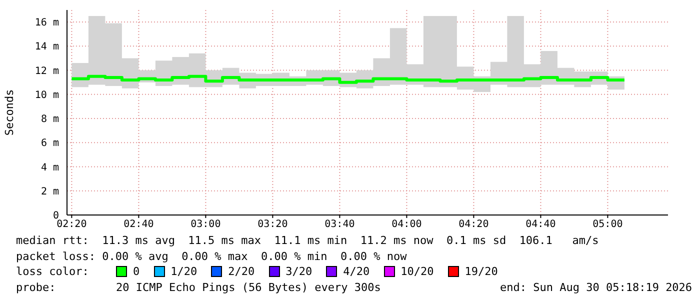 The height and width of the screenshot is (297, 697). Describe the element at coordinates (46, 95) in the screenshot. I see `y-tick-label: 10 m` at that location.